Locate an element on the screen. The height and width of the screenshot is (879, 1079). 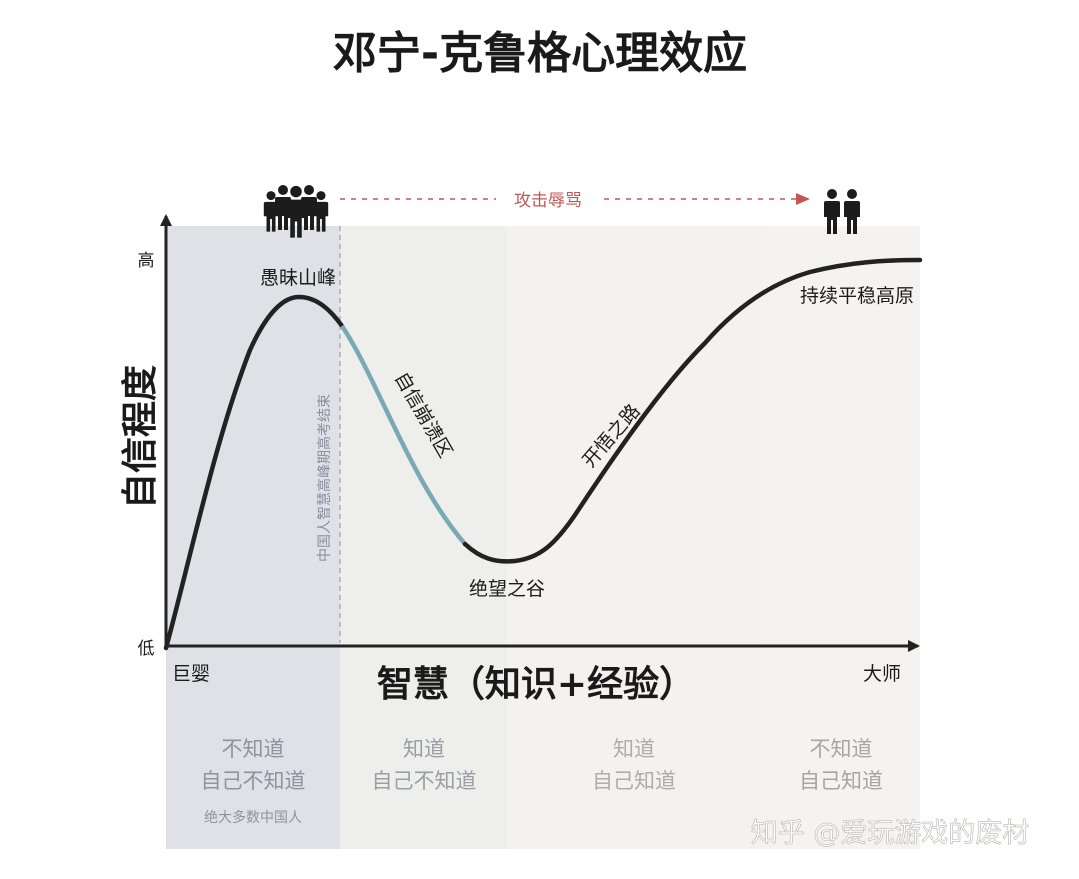
stage-4-line-1: 不知道 is located at coordinates (841, 749).